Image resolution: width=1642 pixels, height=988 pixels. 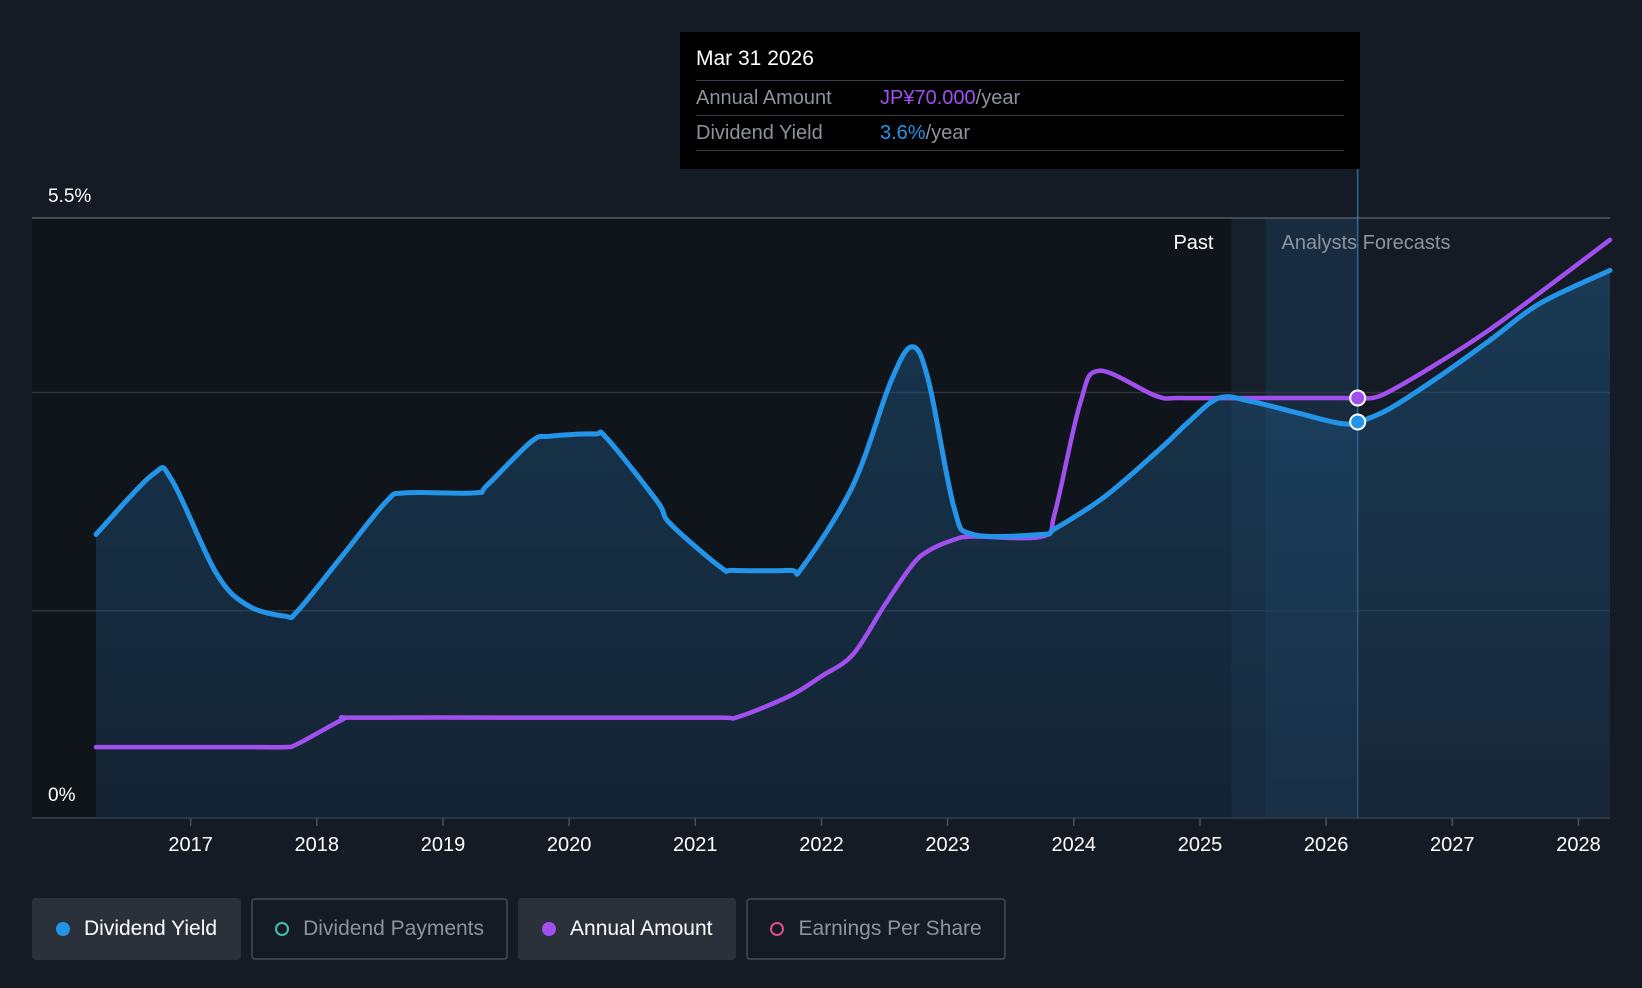 I want to click on x-tick-label: 2028, so click(x=1578, y=845).